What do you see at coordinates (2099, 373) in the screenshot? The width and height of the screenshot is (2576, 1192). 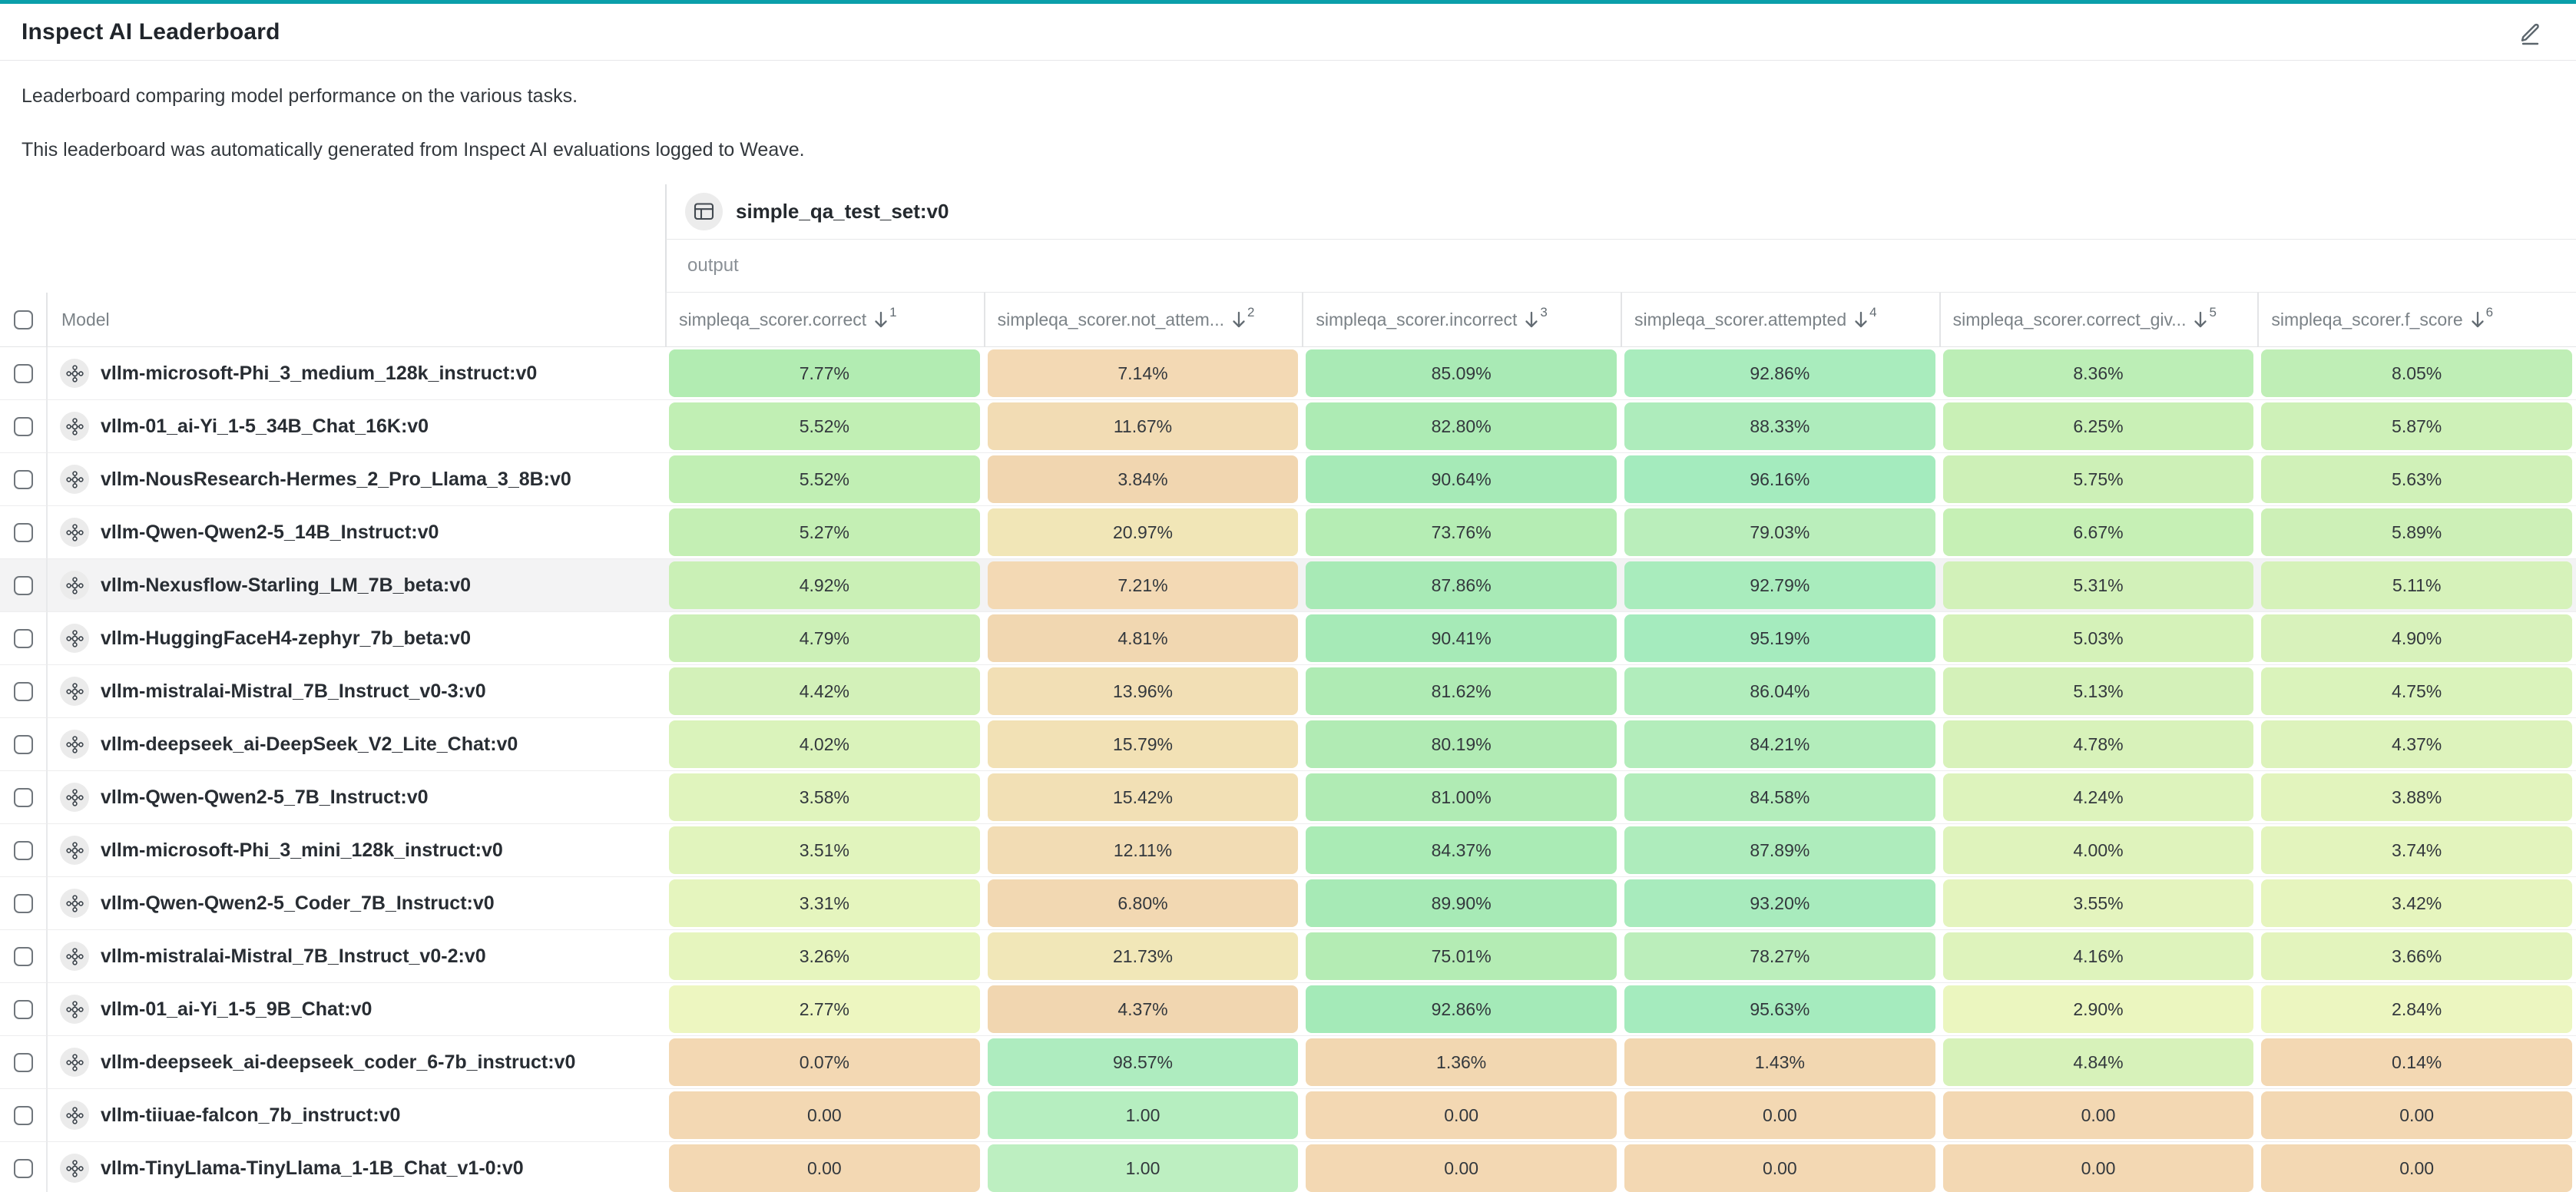 I see `metric-value-cell: 8.36%` at bounding box center [2099, 373].